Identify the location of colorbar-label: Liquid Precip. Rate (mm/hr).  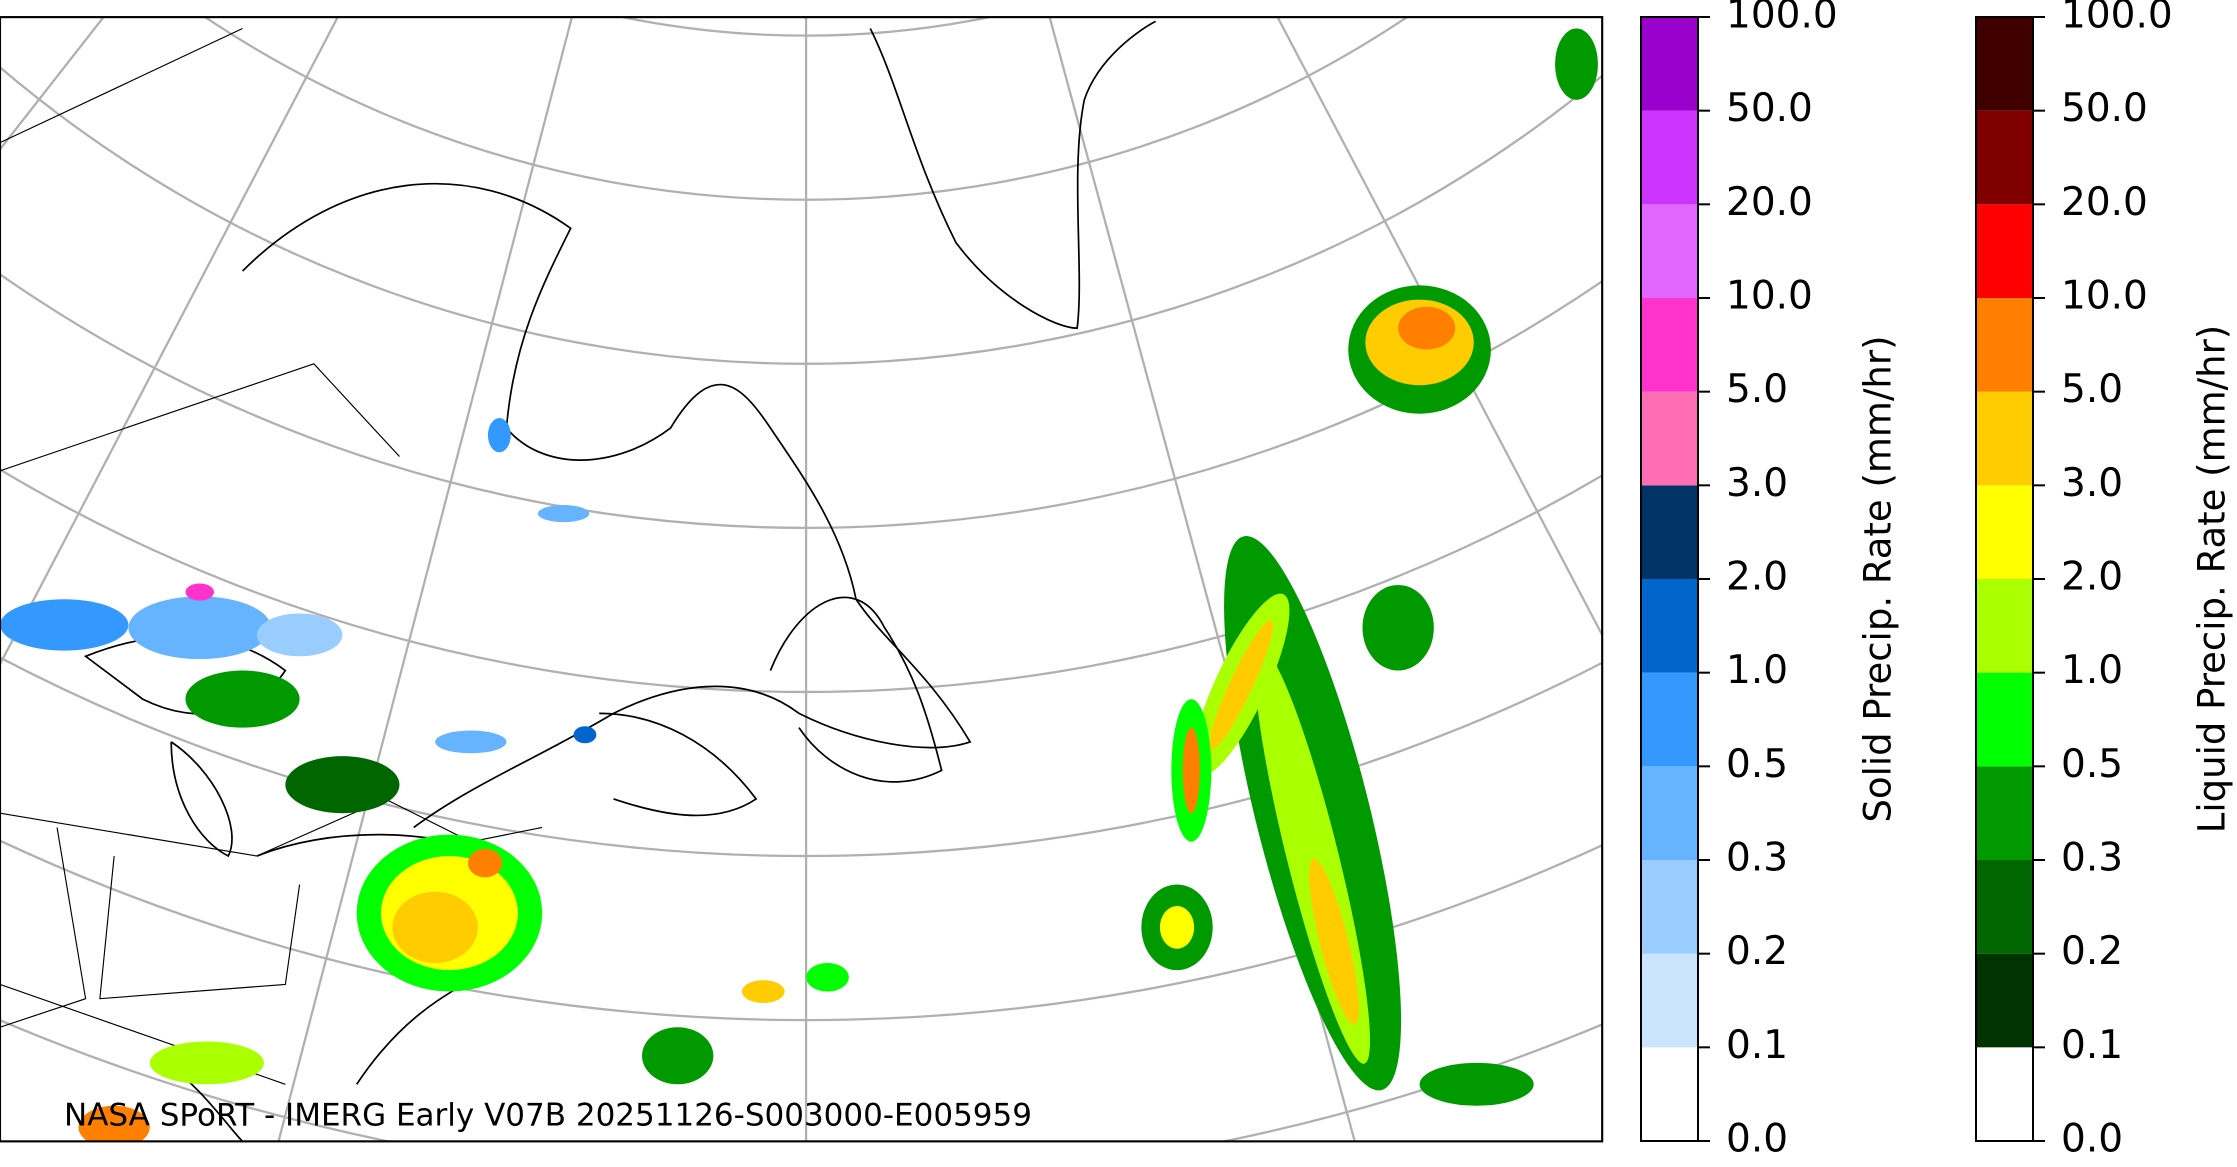
(2212, 579).